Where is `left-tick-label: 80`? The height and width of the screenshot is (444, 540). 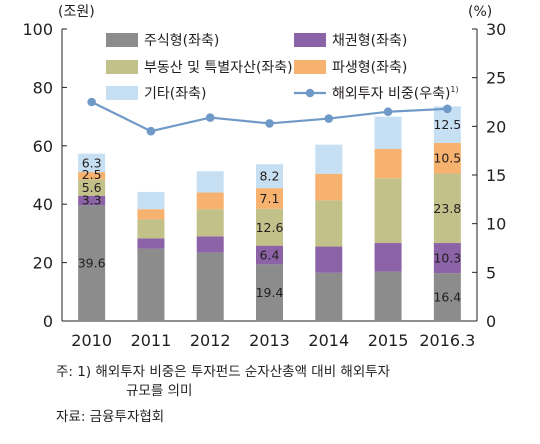 left-tick-label: 80 is located at coordinates (43, 87).